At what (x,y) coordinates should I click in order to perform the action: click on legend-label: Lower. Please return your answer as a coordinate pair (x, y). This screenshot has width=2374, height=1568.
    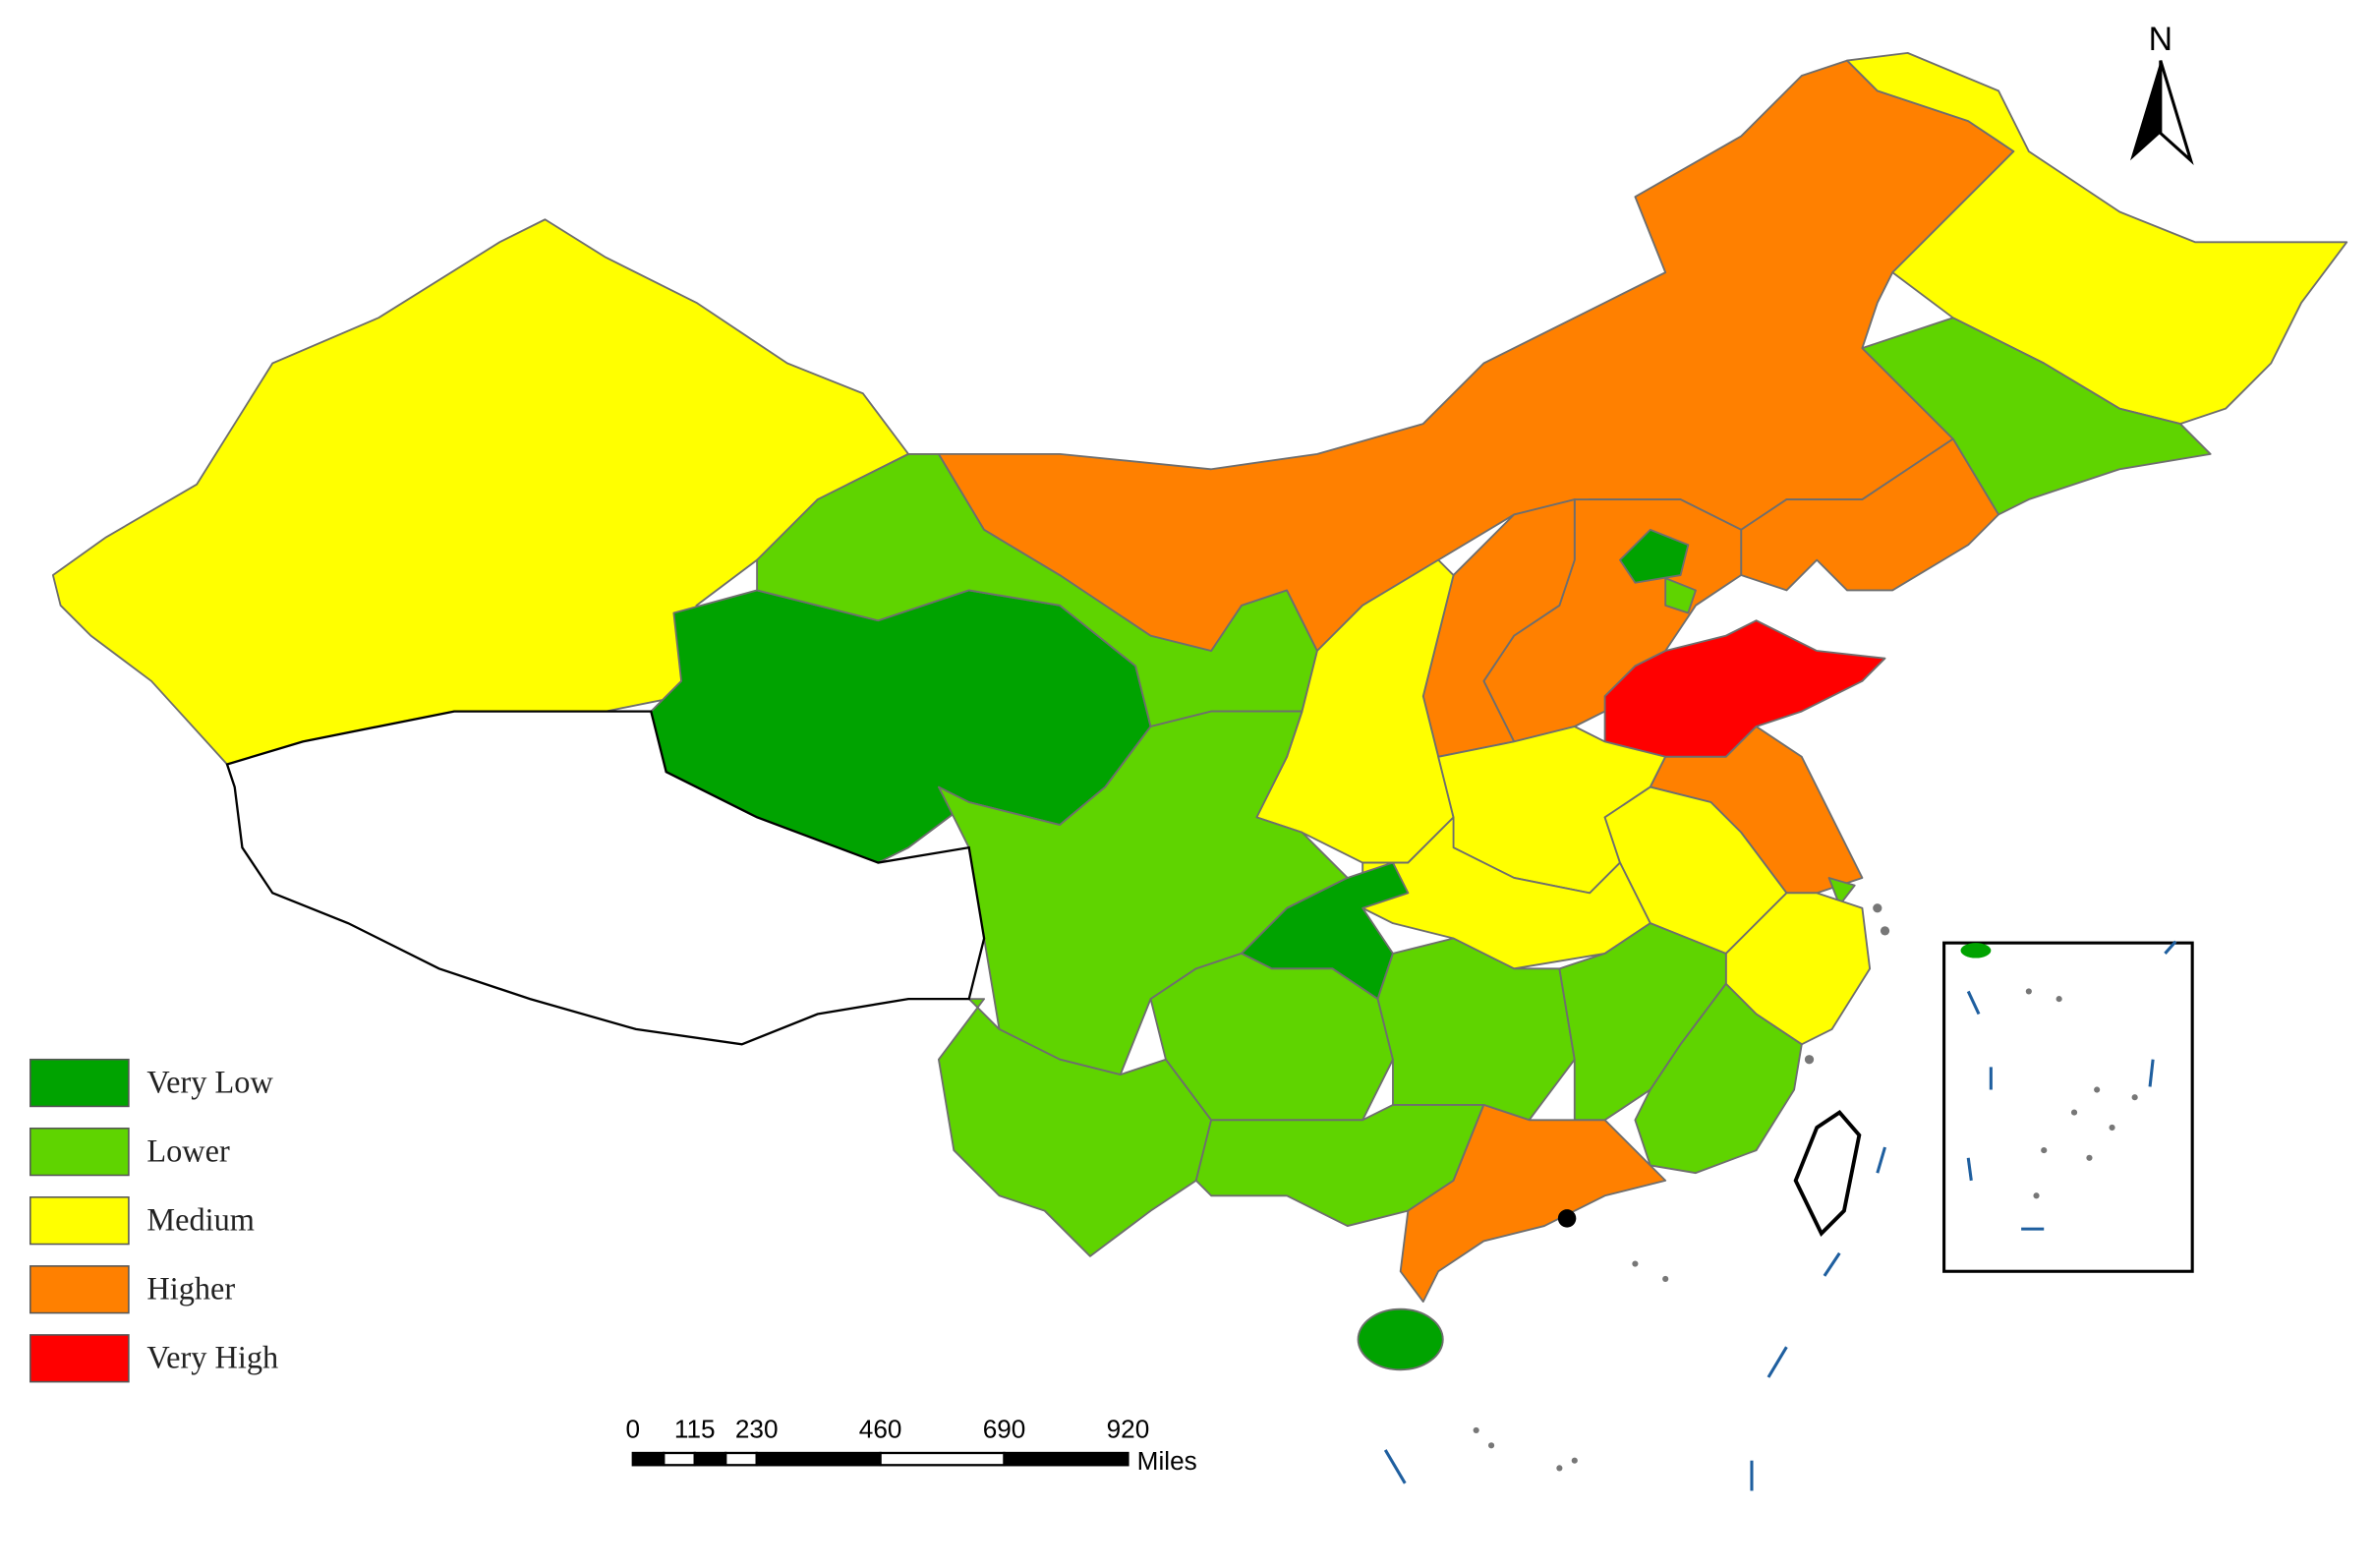
    Looking at the image, I should click on (188, 1150).